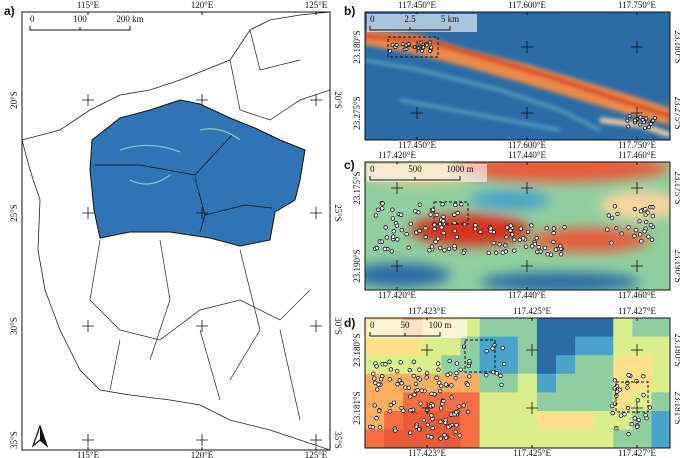  What do you see at coordinates (349, 165) in the screenshot?
I see `panel-label: c)` at bounding box center [349, 165].